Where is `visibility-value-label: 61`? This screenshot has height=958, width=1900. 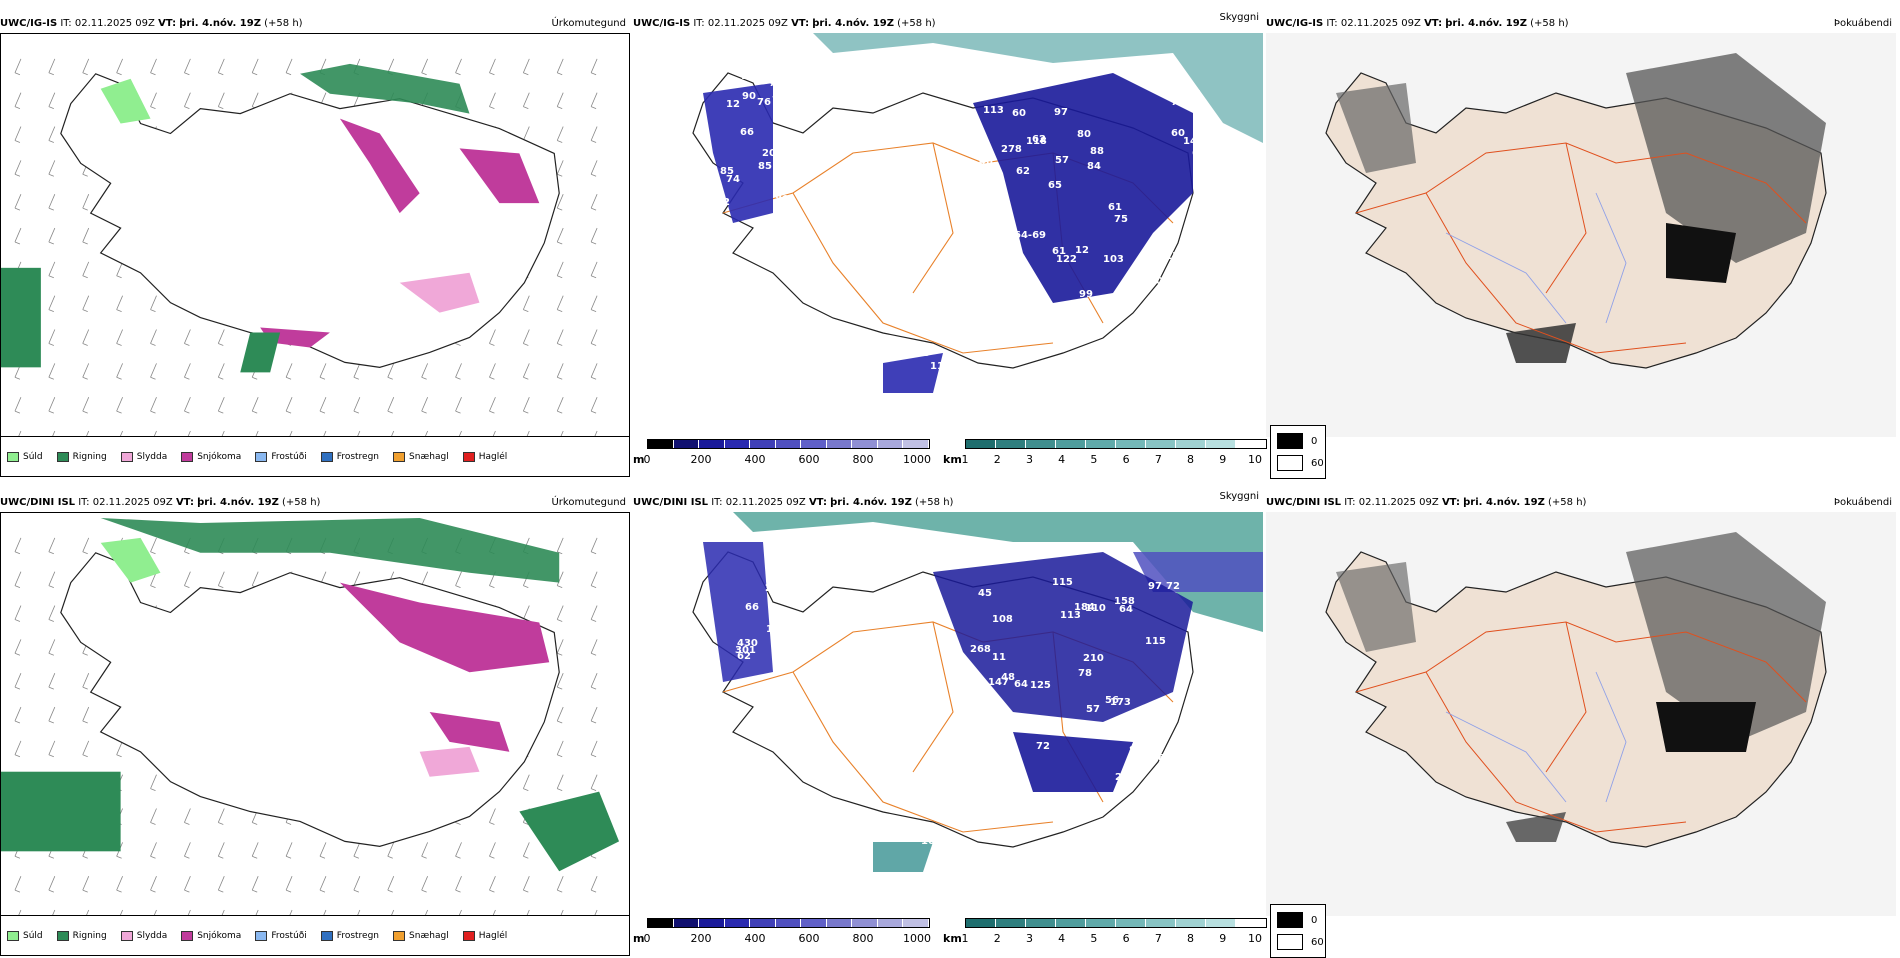
visibility-value-label: 61 is located at coordinates (1115, 207).